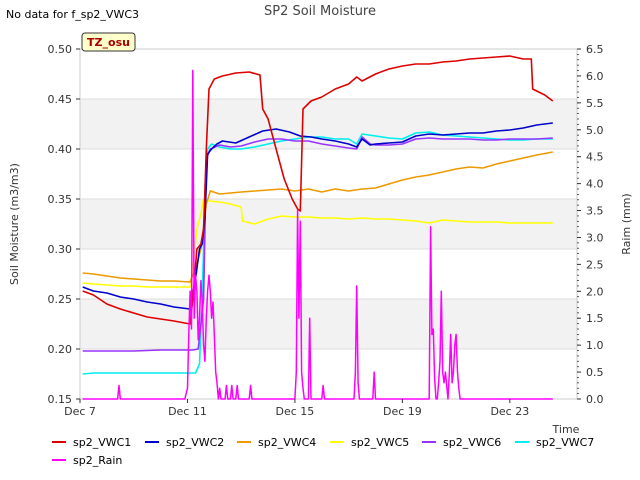 This screenshot has height=480, width=640. Describe the element at coordinates (60, 149) in the screenshot. I see `y-tick-label: 0.40` at that location.